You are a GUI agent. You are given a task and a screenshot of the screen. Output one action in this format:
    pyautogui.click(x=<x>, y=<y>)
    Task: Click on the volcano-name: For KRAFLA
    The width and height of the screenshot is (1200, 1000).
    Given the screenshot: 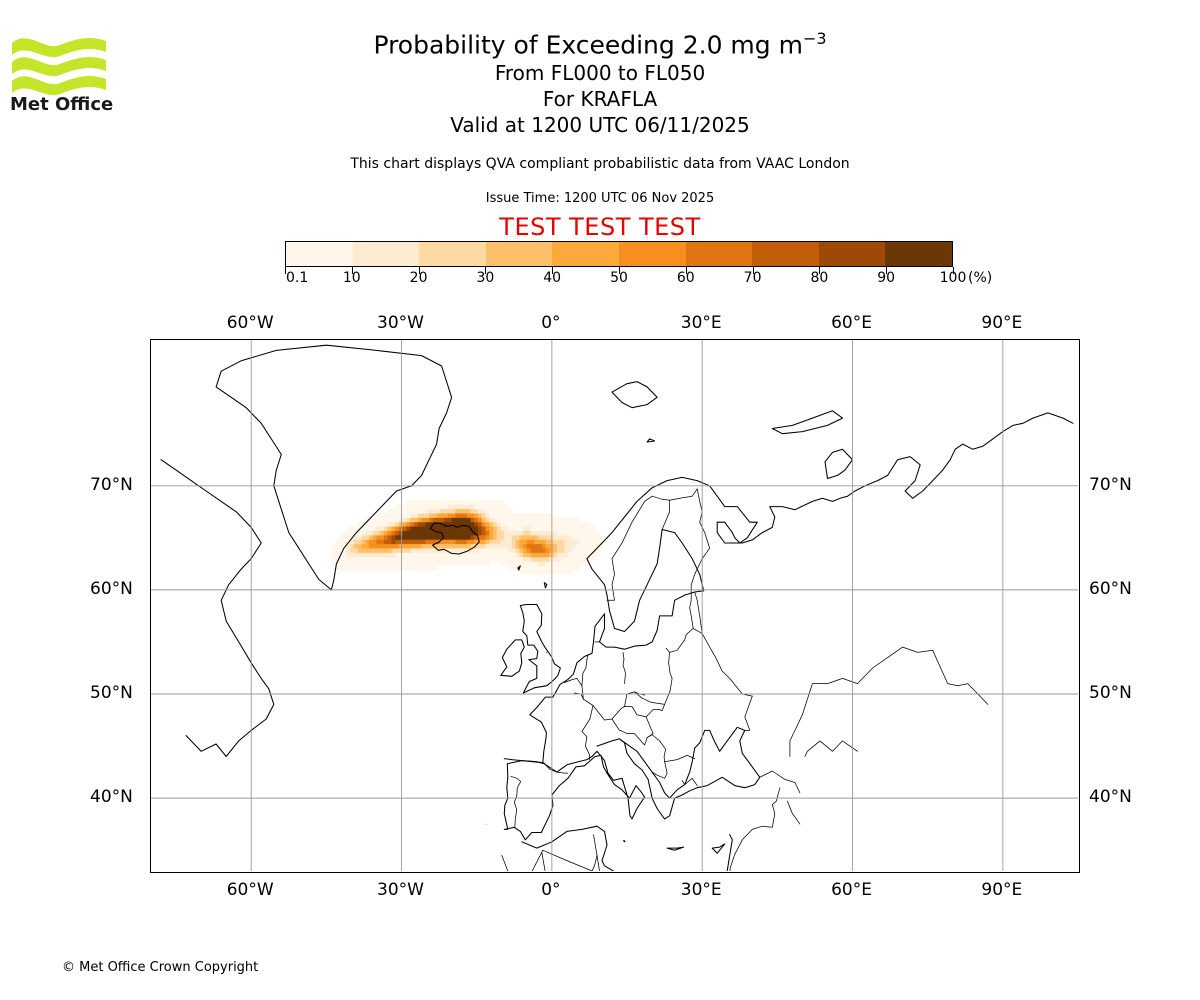 What is the action you would take?
    pyautogui.click(x=600, y=99)
    